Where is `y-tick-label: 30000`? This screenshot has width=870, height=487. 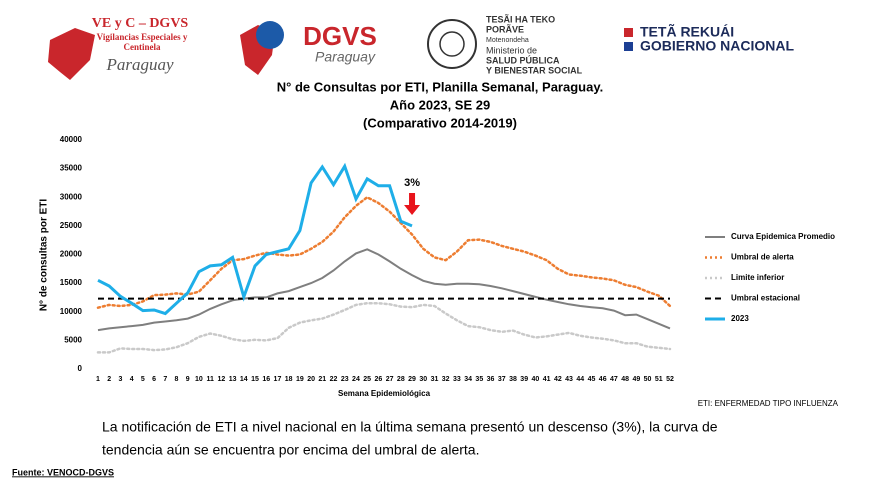 y-tick-label: 30000 is located at coordinates (71, 196).